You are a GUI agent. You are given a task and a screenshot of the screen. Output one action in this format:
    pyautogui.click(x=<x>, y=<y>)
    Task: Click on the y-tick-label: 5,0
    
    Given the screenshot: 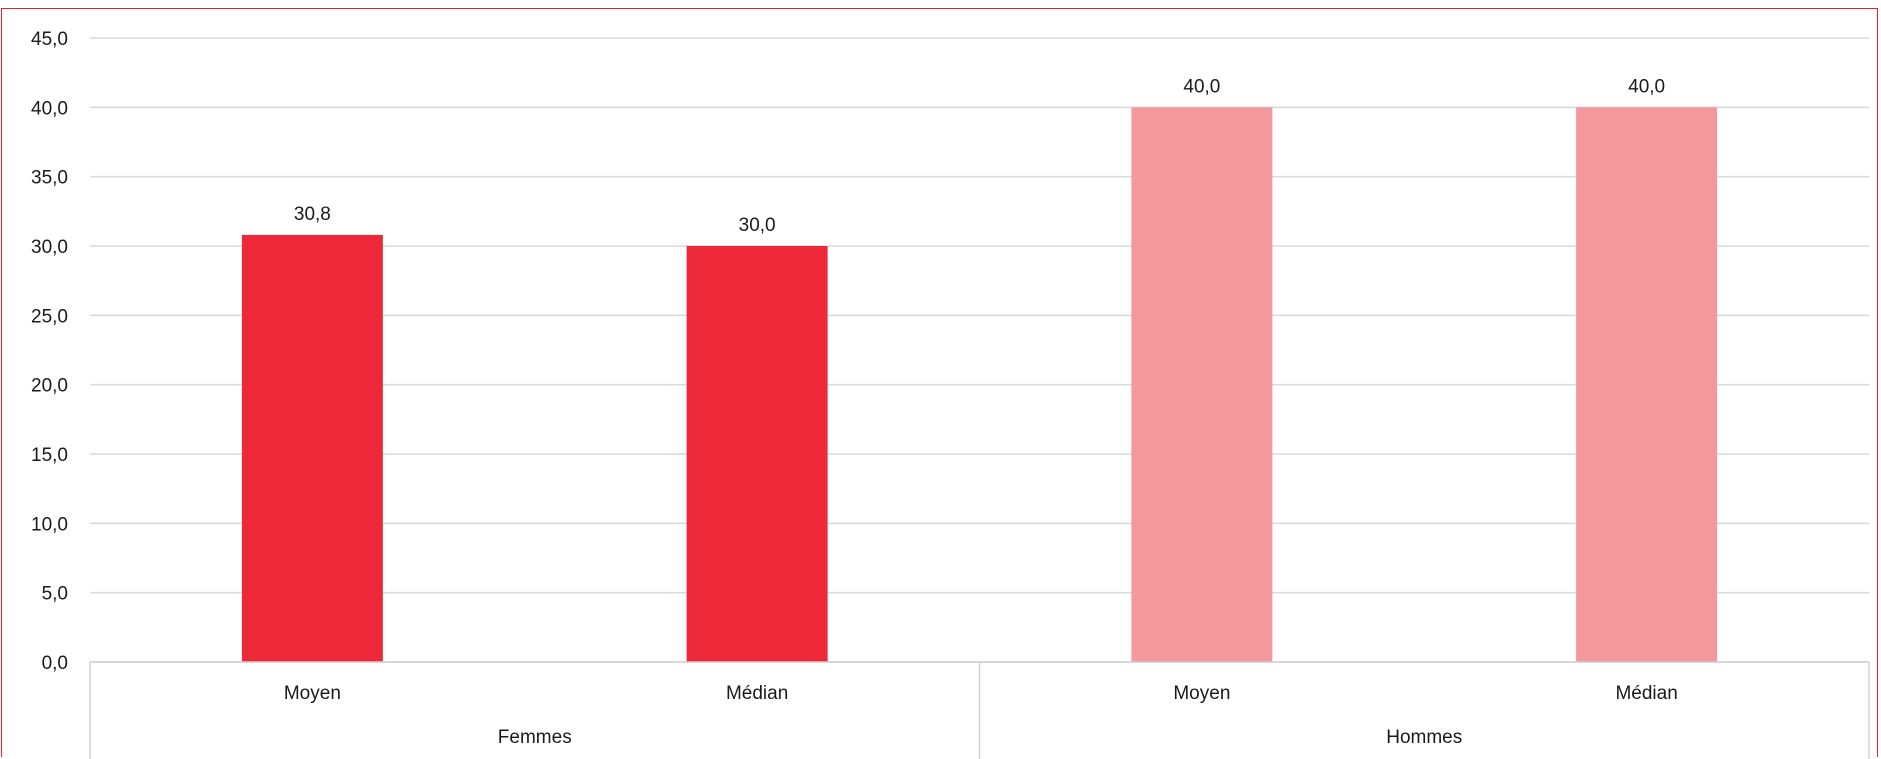 What is the action you would take?
    pyautogui.click(x=55, y=594)
    